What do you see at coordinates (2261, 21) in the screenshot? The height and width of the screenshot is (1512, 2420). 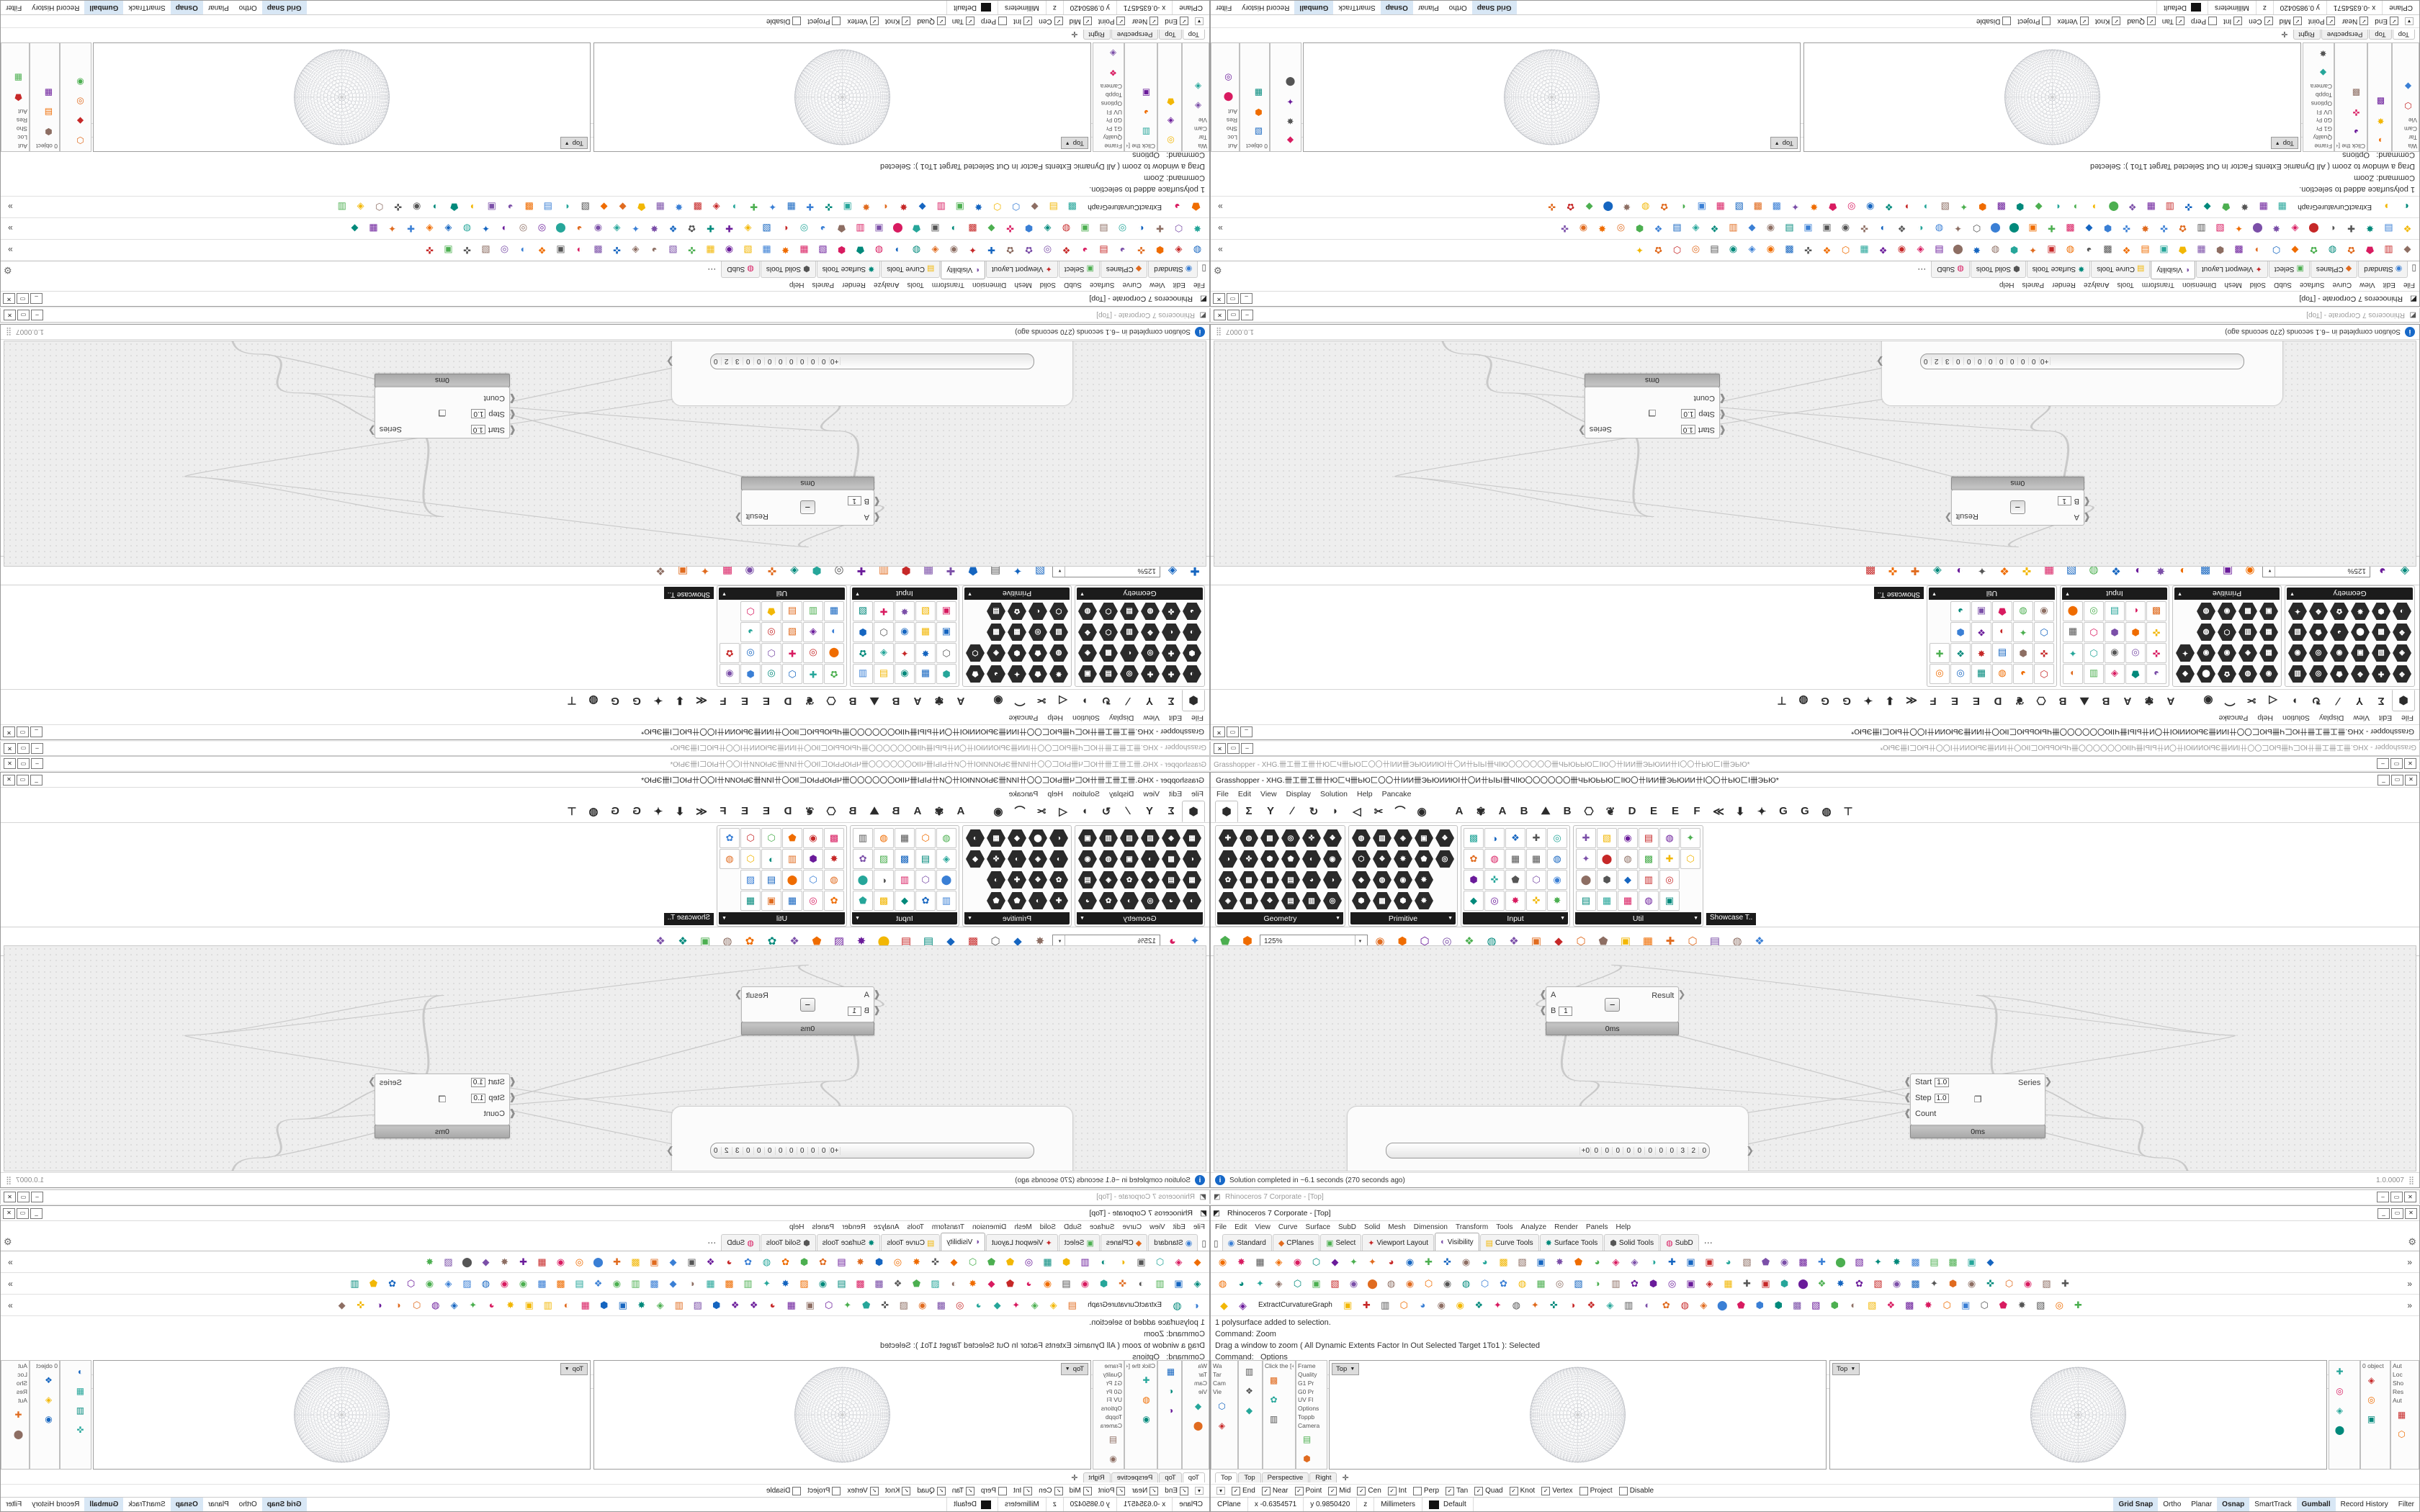 I see `osnap-cen: ✓ Cen` at bounding box center [2261, 21].